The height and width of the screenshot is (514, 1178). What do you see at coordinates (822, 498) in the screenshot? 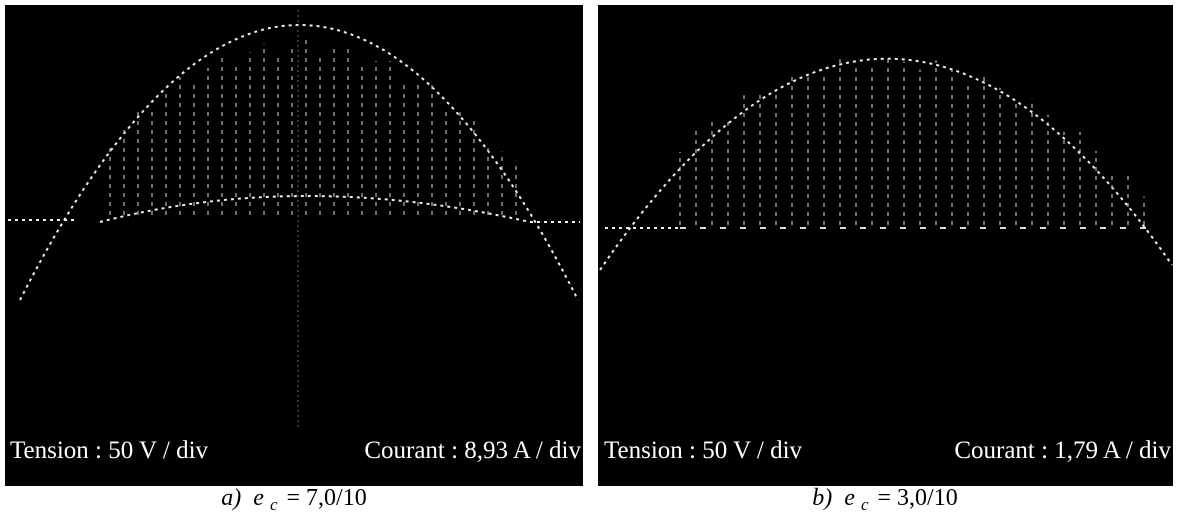
I see `caption-label: b)` at bounding box center [822, 498].